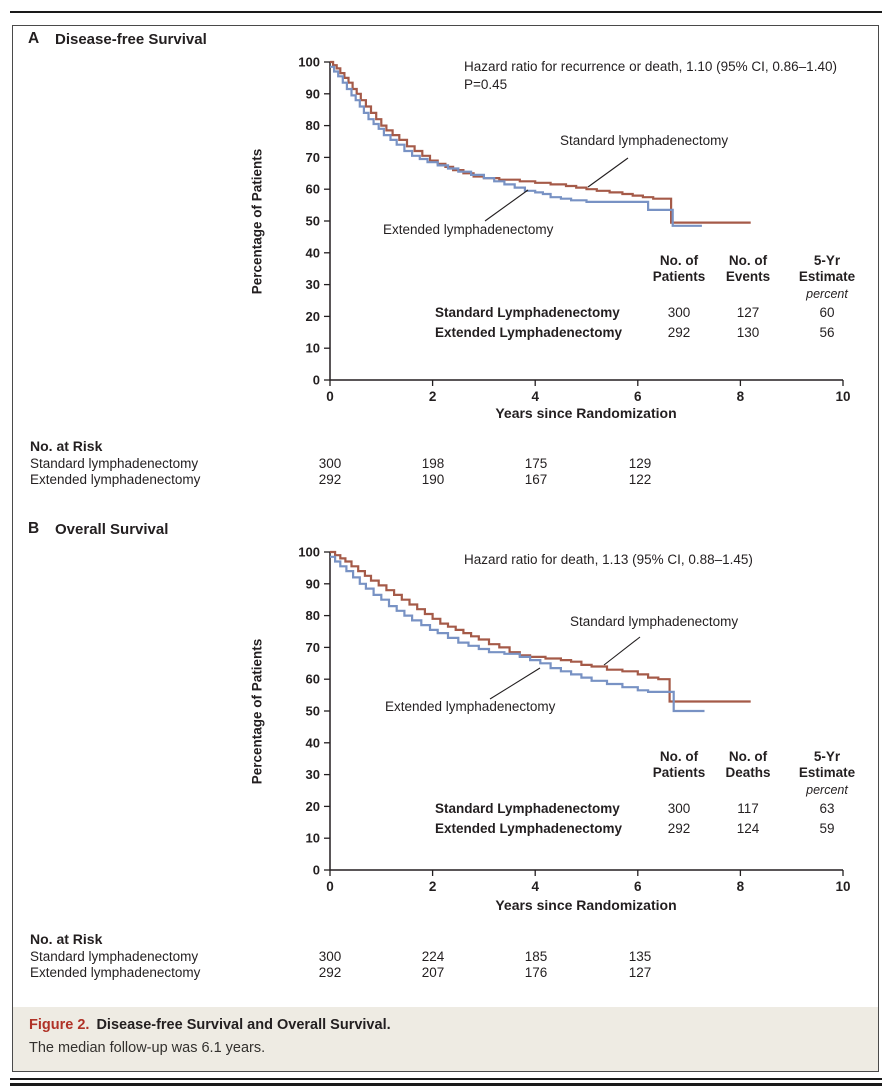  What do you see at coordinates (640, 463) in the screenshot?
I see `at-risk-value: 129` at bounding box center [640, 463].